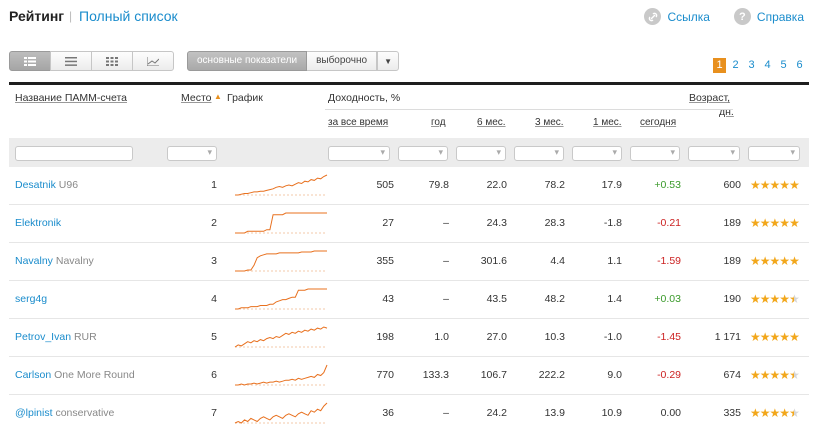  I want to click on rank-value: 3, so click(214, 261).